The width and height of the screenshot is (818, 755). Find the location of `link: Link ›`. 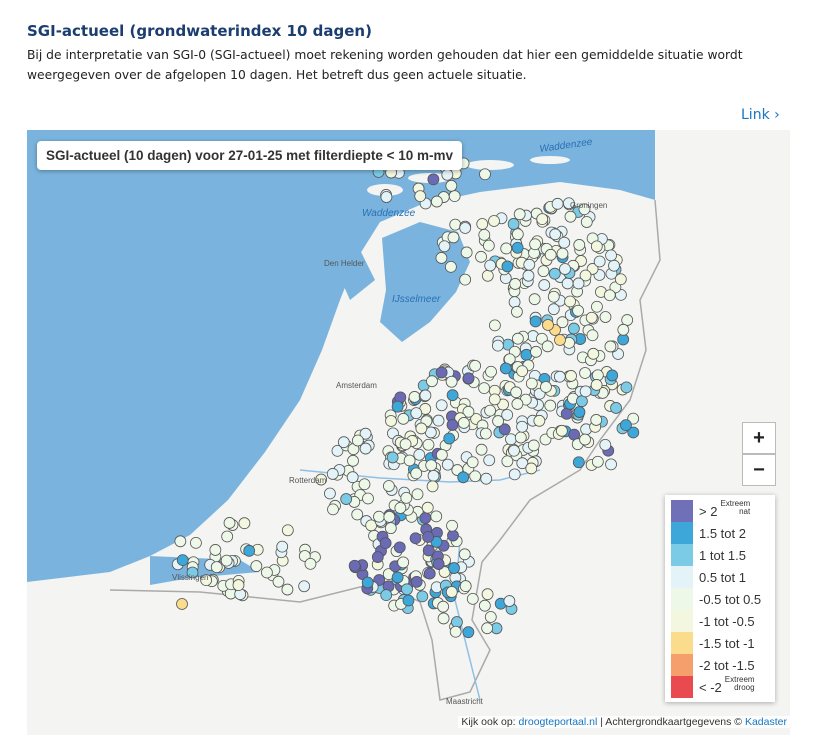

link: Link › is located at coordinates (760, 115).